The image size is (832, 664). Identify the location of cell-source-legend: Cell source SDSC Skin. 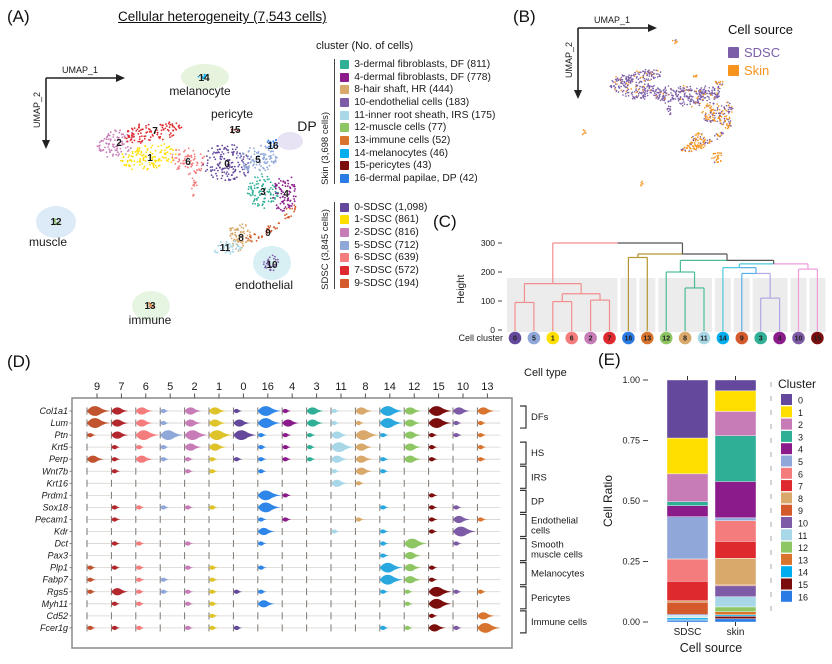
(760, 50).